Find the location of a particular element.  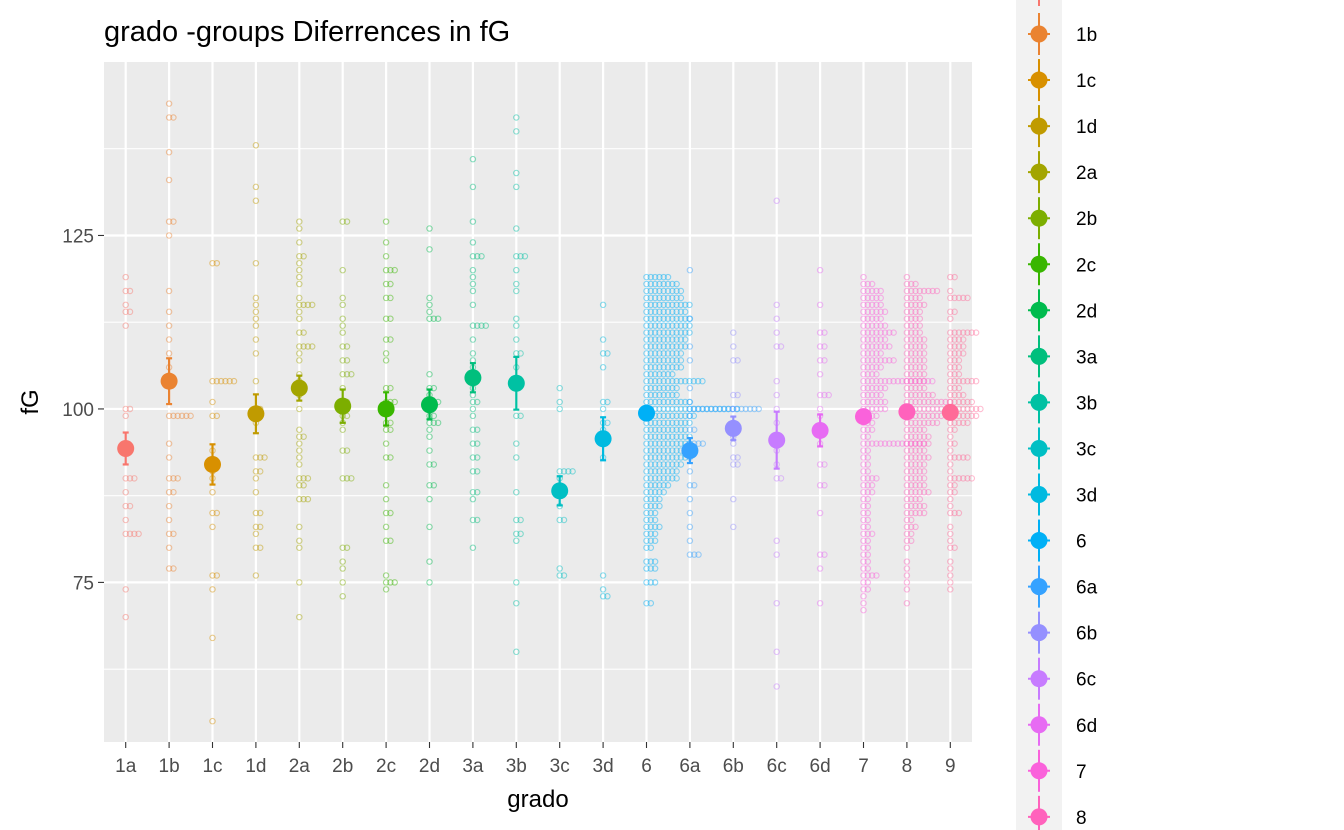

x-tick-label: 2c is located at coordinates (386, 766).